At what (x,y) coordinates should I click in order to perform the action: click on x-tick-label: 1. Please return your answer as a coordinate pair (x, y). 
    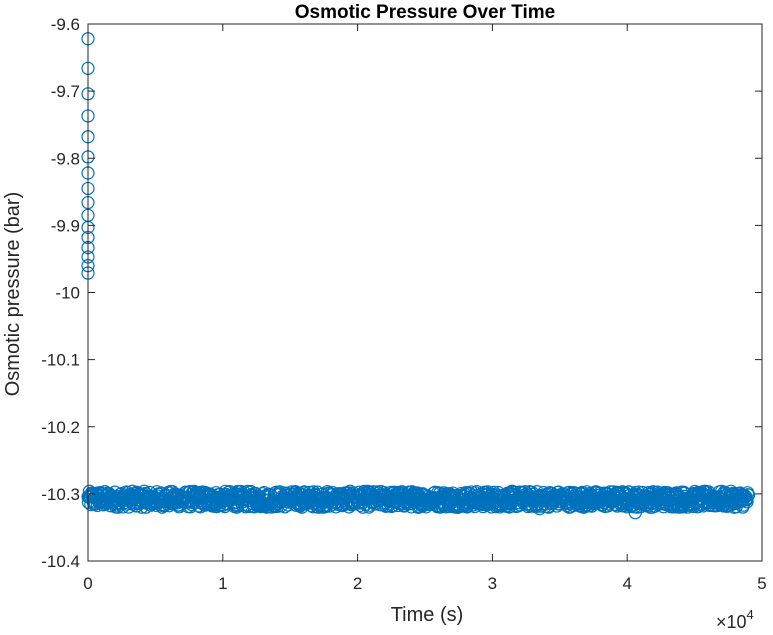
    Looking at the image, I should click on (222, 583).